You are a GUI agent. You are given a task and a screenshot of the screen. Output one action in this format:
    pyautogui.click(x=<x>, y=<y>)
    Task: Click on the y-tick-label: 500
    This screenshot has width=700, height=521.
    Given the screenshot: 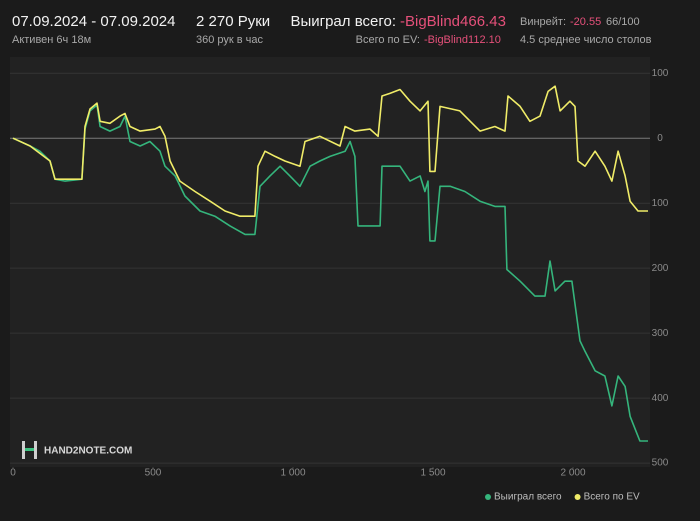 What is the action you would take?
    pyautogui.click(x=660, y=463)
    